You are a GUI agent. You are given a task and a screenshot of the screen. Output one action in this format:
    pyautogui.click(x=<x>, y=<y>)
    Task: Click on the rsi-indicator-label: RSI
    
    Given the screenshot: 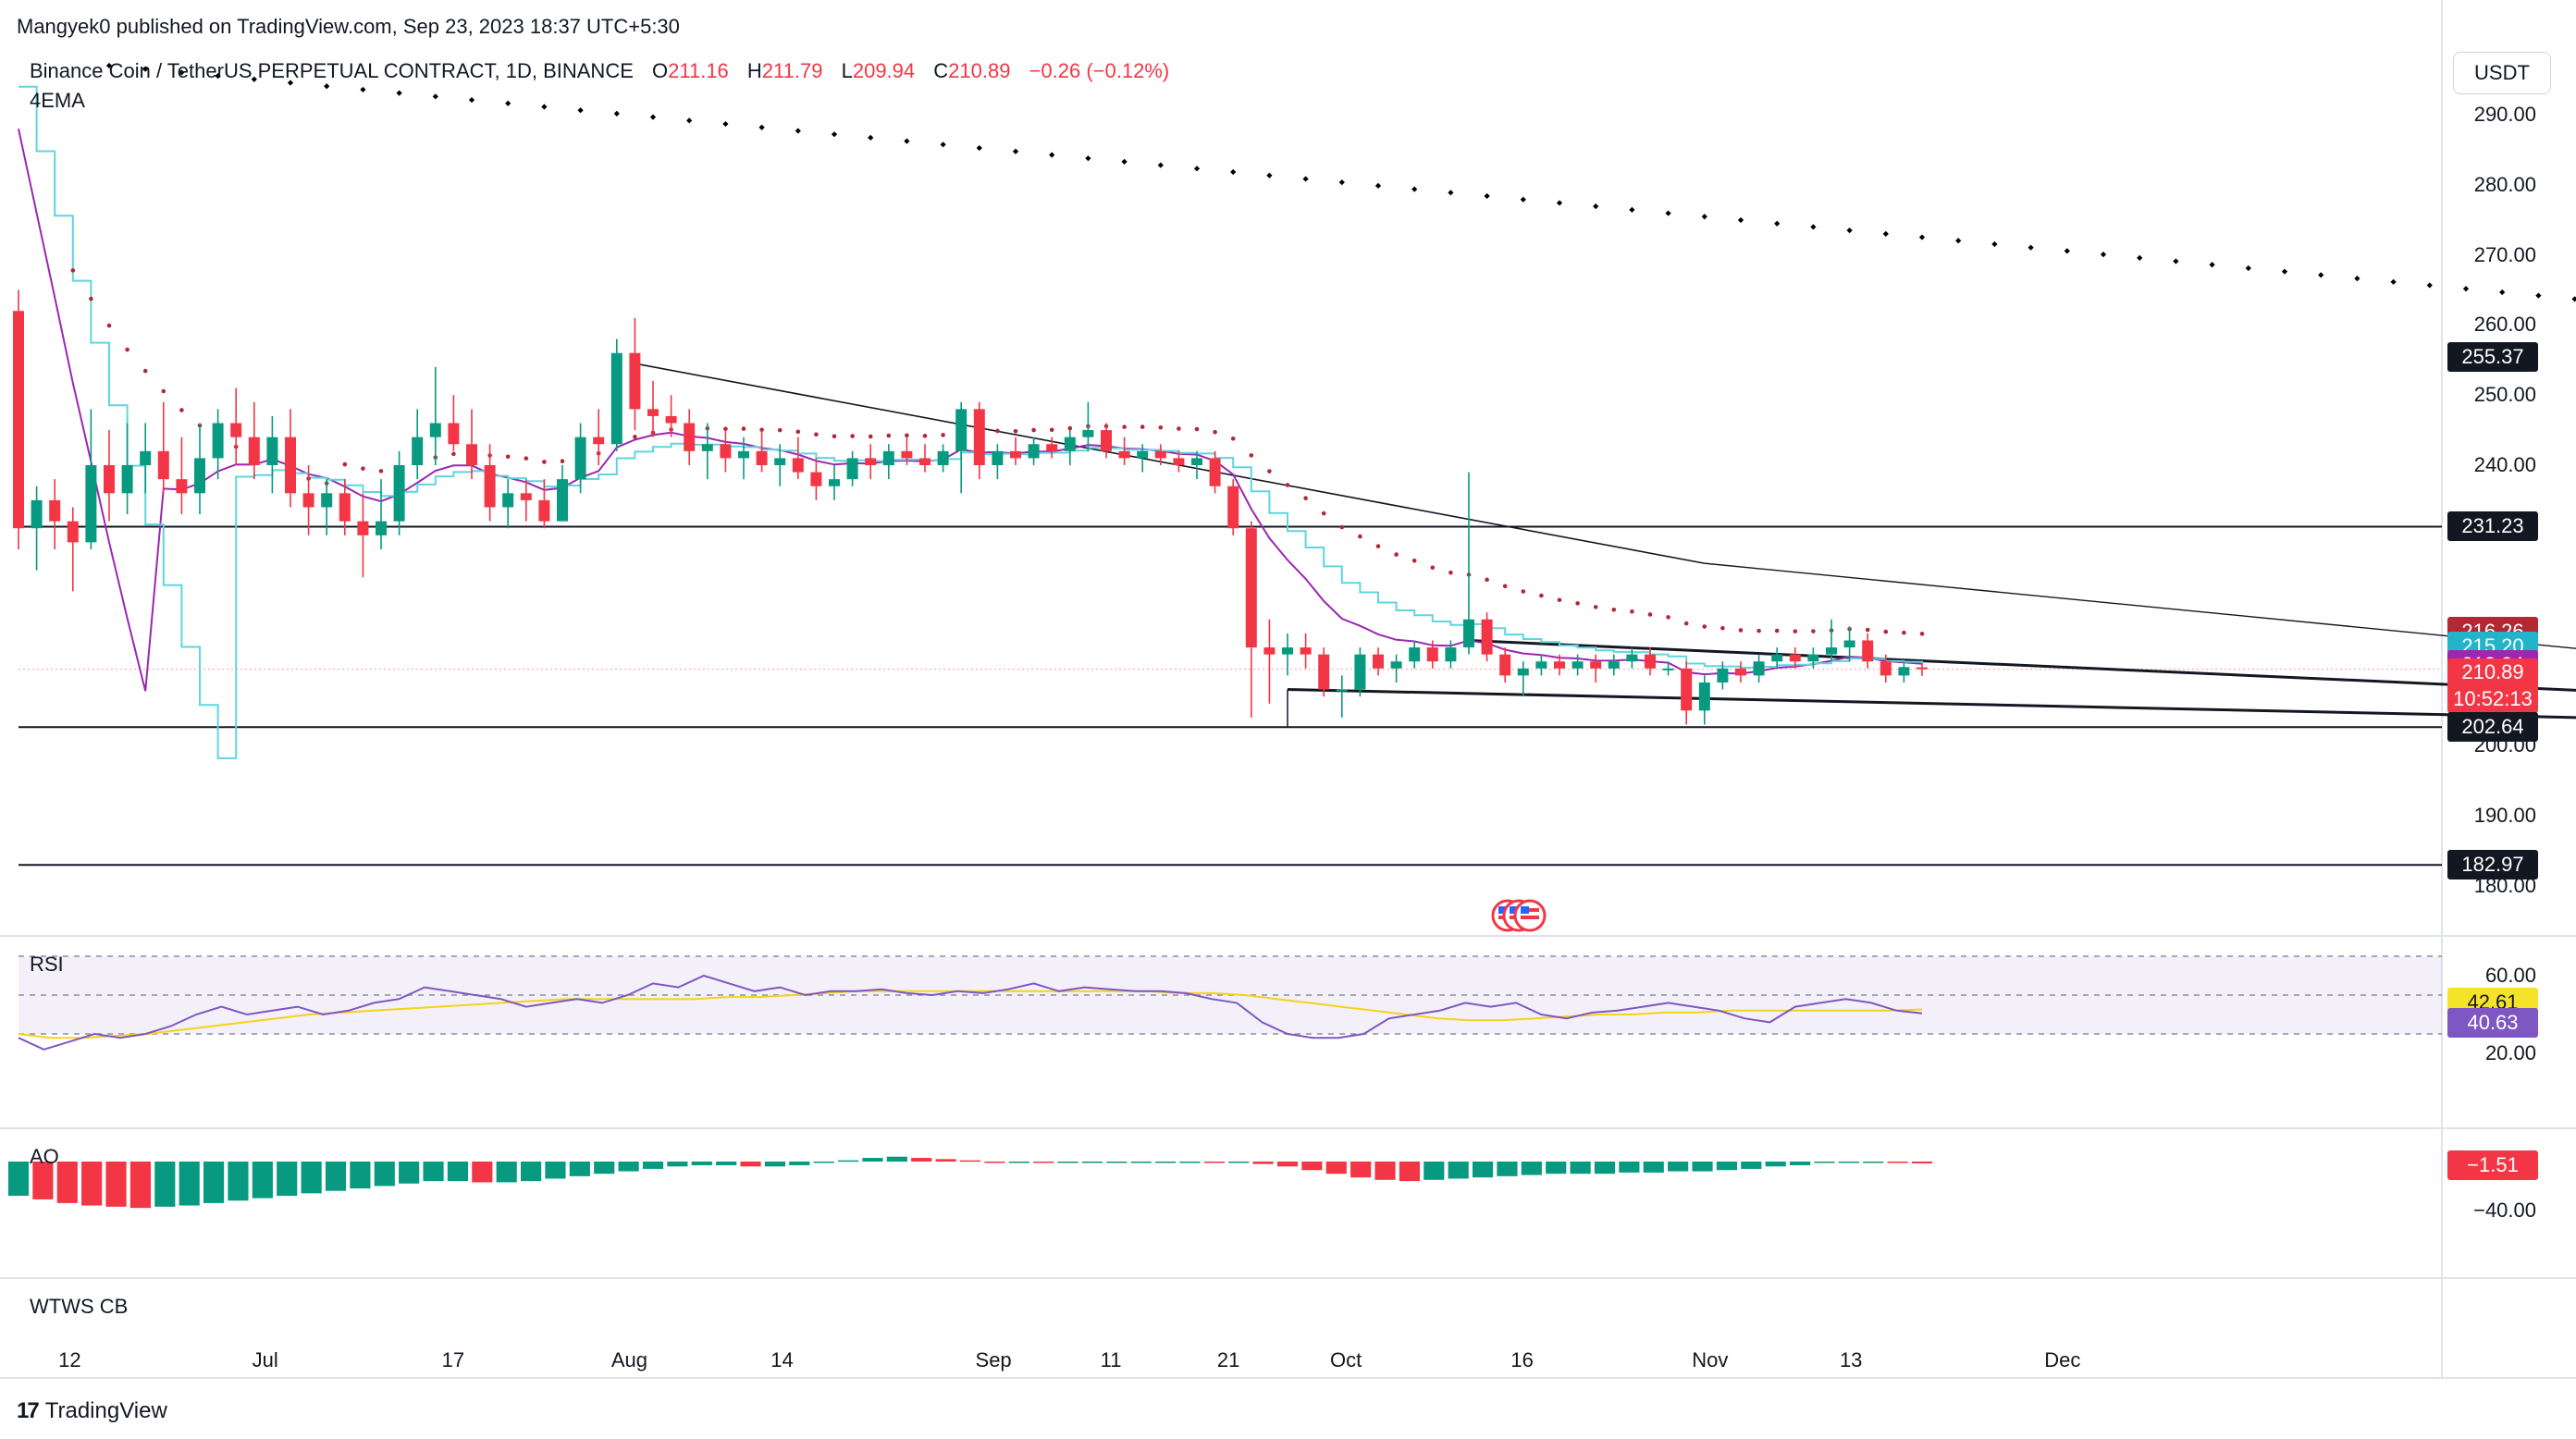 What is the action you would take?
    pyautogui.click(x=47, y=964)
    